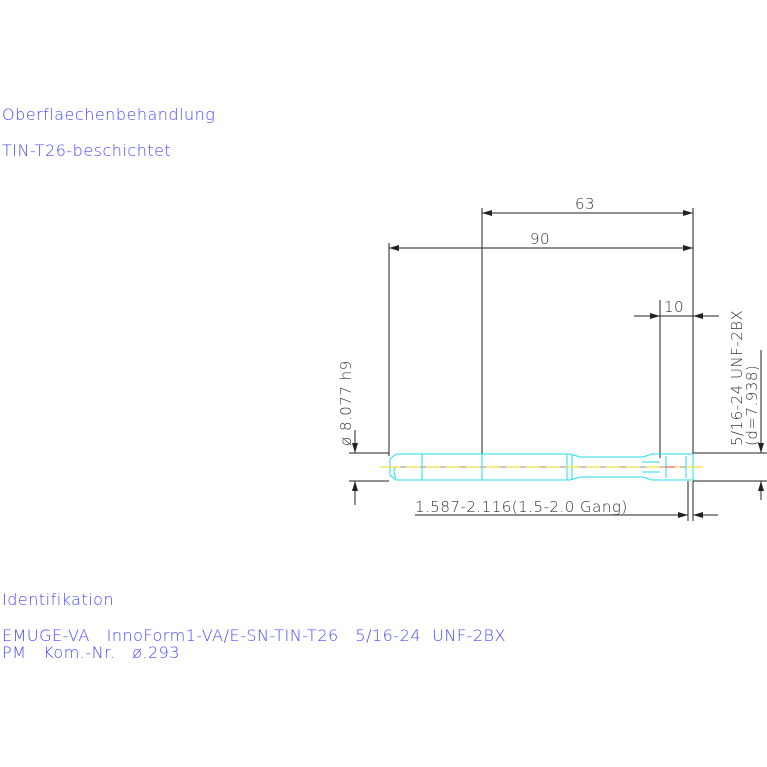 This screenshot has height=767, width=767. What do you see at coordinates (91, 652) in the screenshot?
I see `identification-line-2: PM Kom.-Nr. ø.293` at bounding box center [91, 652].